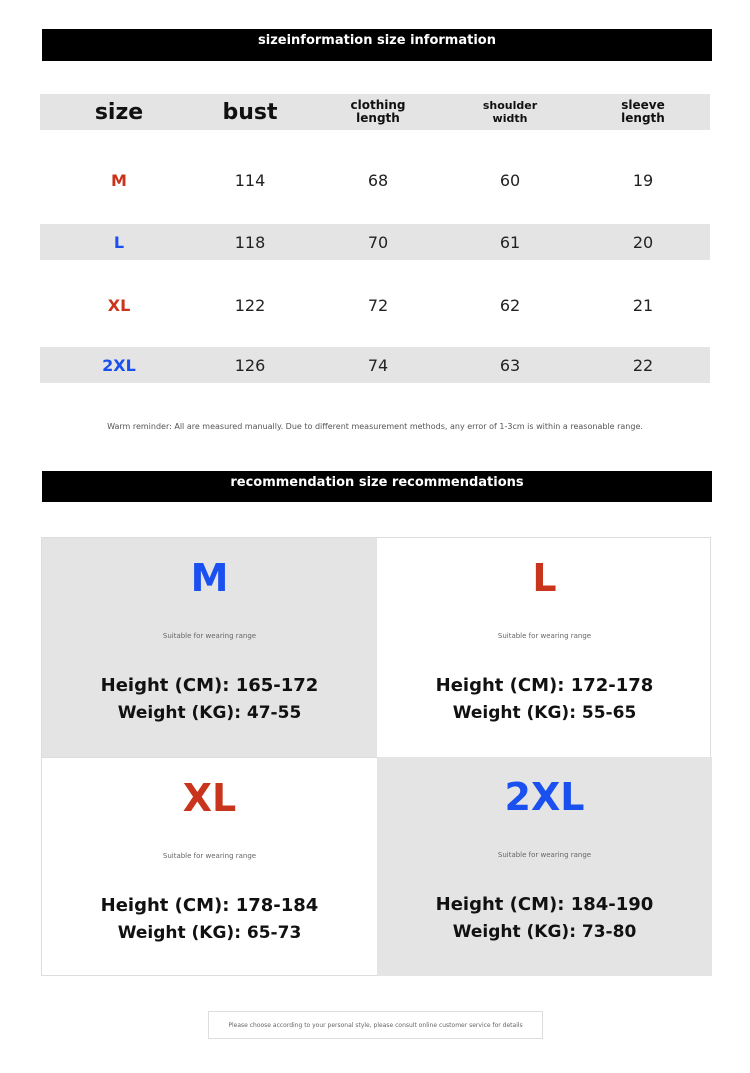 Image resolution: width=750 pixels, height=1073 pixels. Describe the element at coordinates (209, 798) in the screenshot. I see `card-size: XL` at that location.